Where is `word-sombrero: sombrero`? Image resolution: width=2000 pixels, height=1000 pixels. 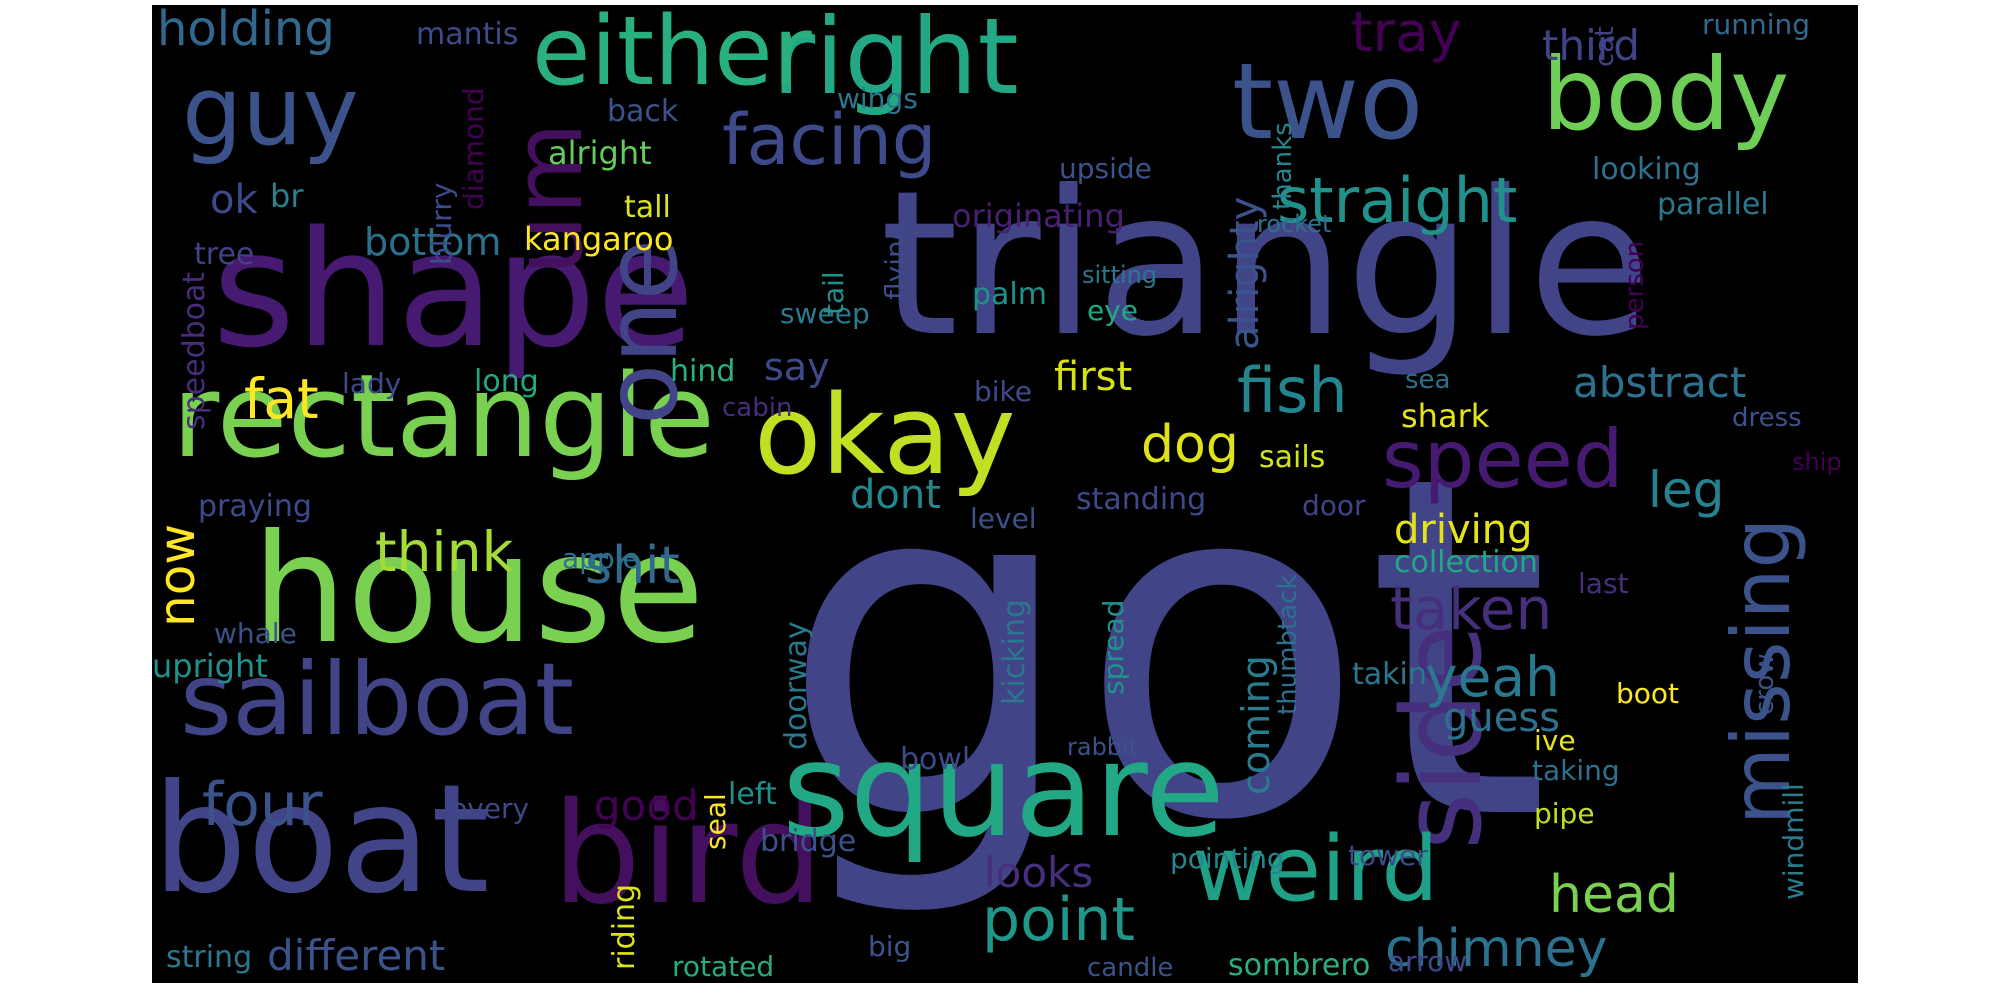 word-sombrero: sombrero is located at coordinates (1299, 965).